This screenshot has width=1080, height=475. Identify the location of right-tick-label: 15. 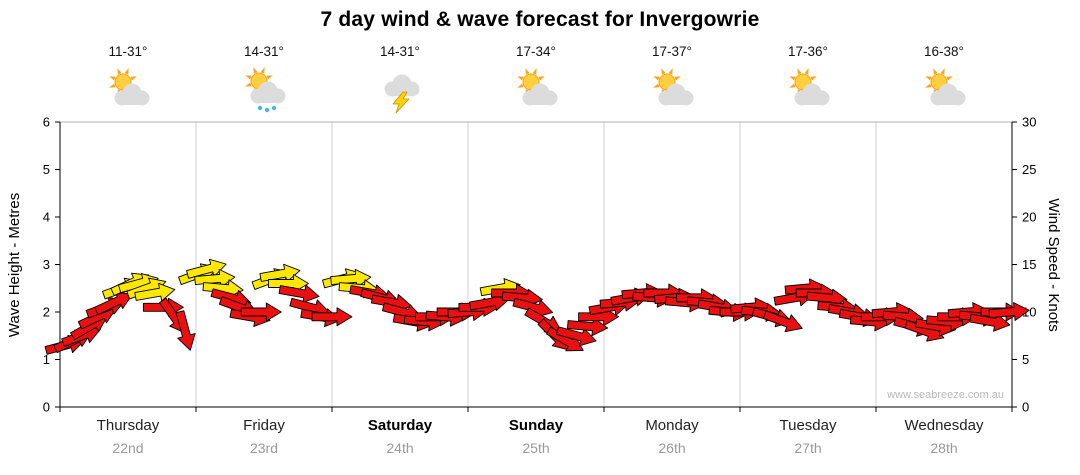
(1029, 264).